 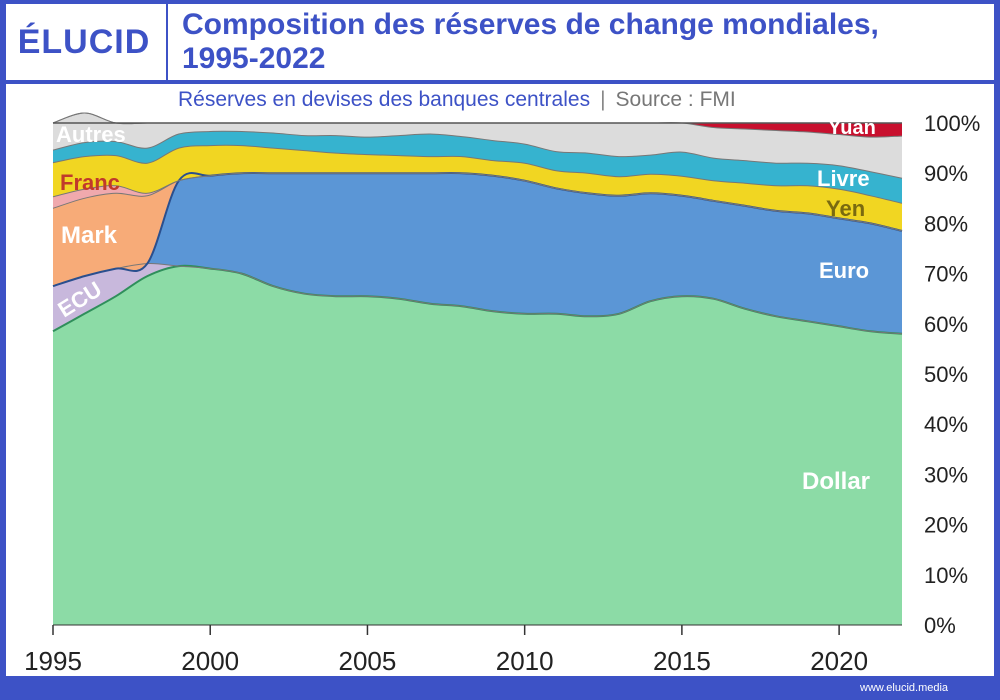 What do you see at coordinates (682, 661) in the screenshot?
I see `x-tick-label: 2015` at bounding box center [682, 661].